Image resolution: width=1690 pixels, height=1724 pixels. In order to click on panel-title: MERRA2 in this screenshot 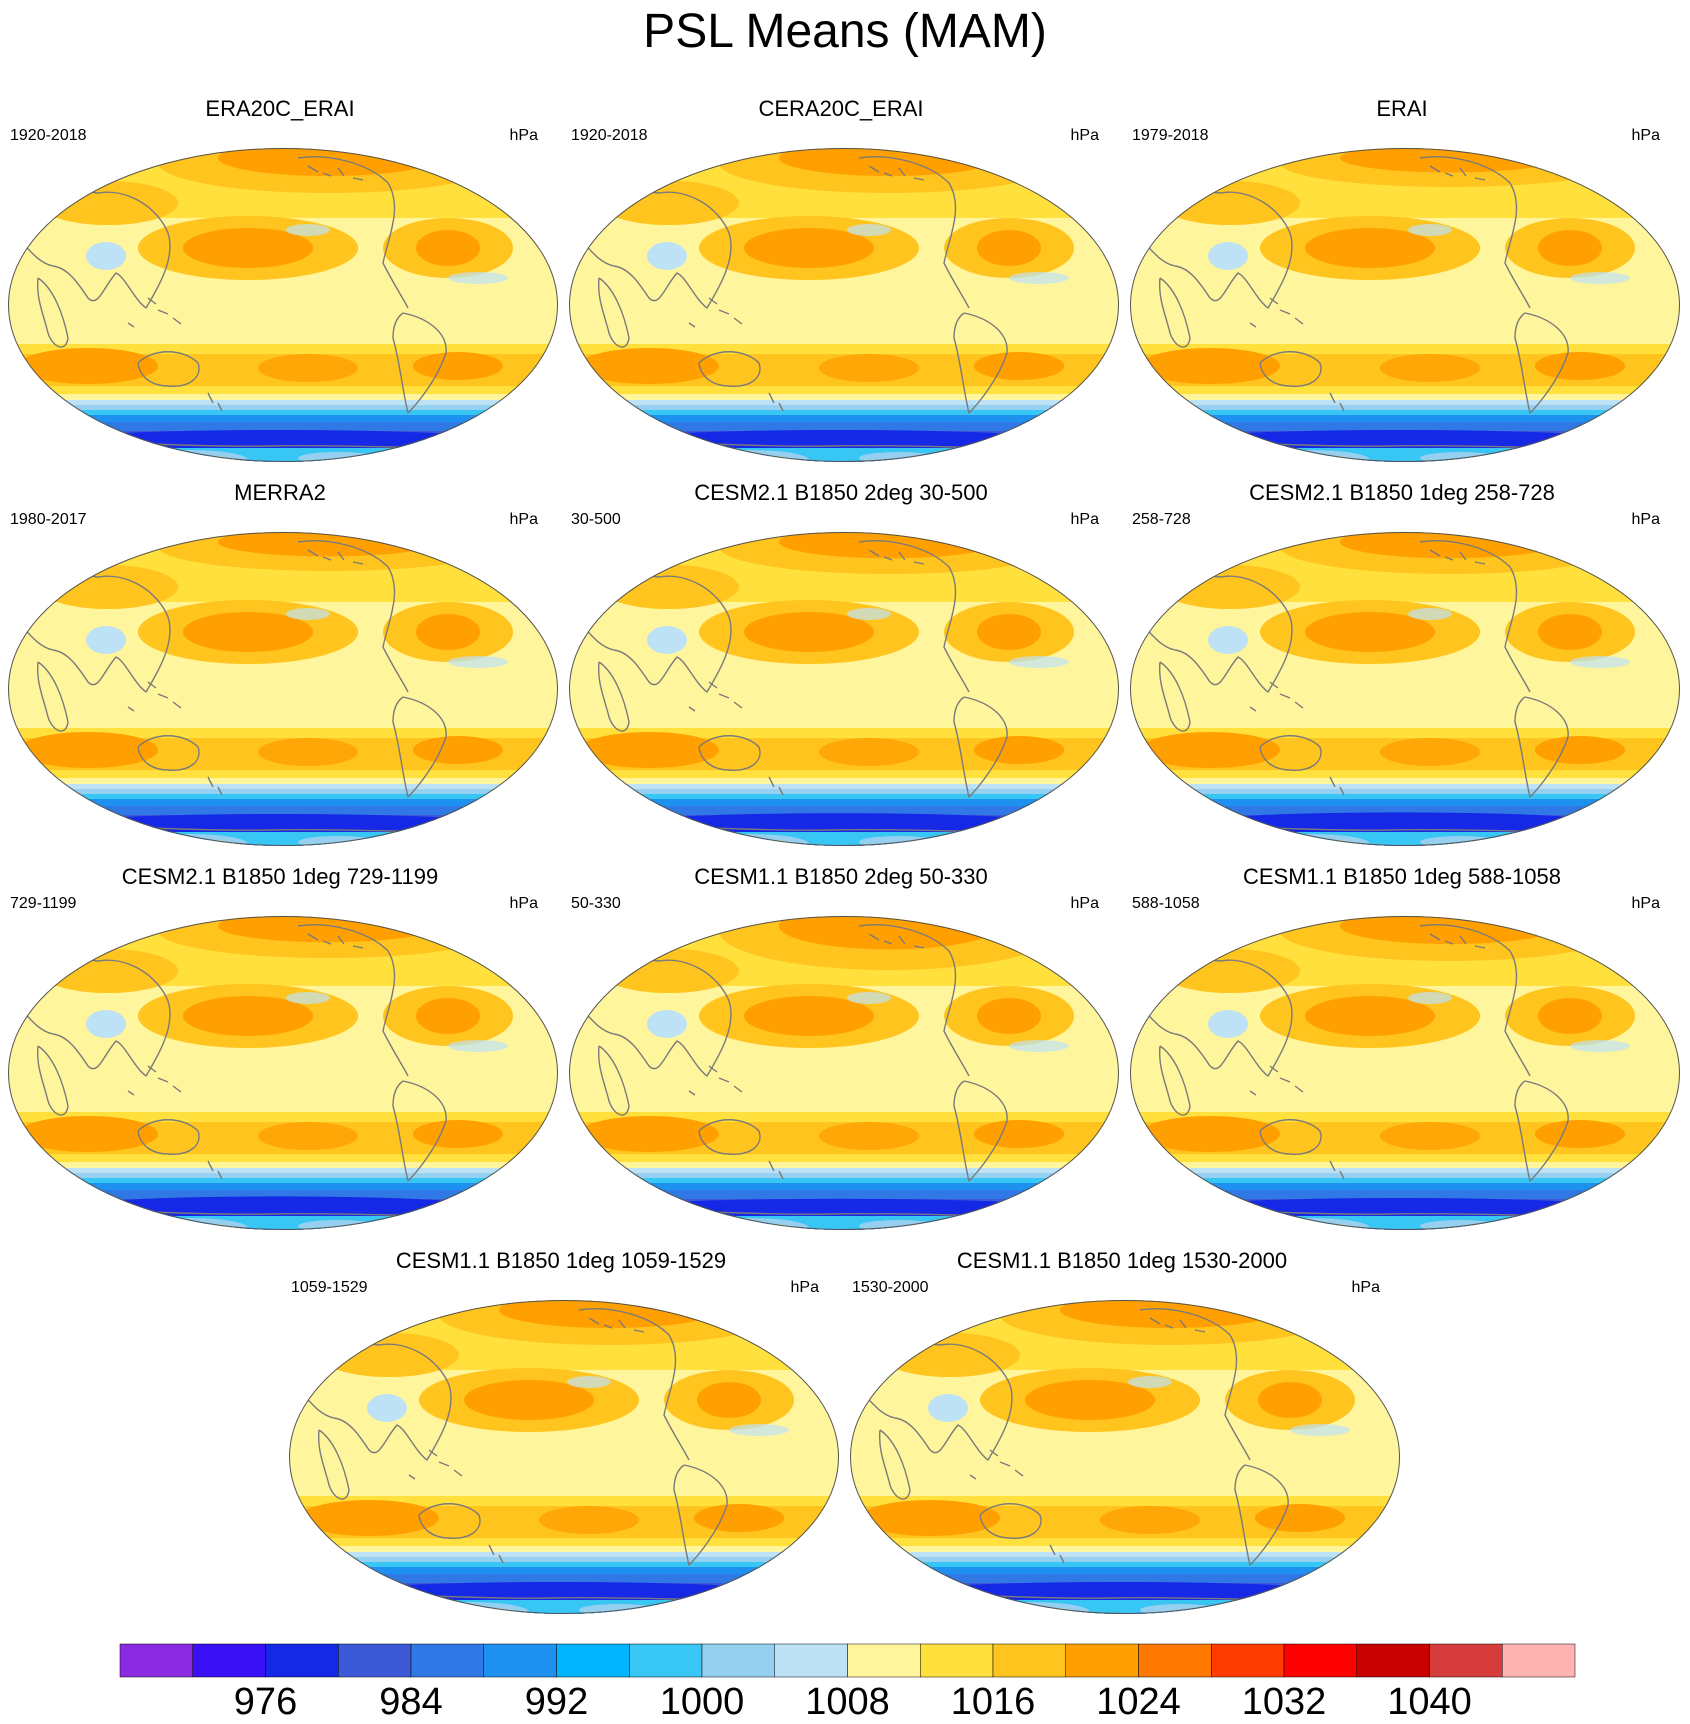, I will do `click(280, 492)`.